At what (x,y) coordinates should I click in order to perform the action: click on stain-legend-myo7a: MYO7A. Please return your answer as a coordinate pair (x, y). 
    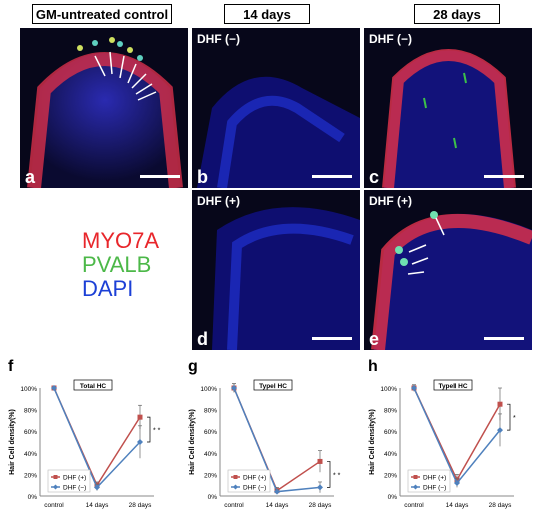
    Looking at the image, I should click on (121, 240).